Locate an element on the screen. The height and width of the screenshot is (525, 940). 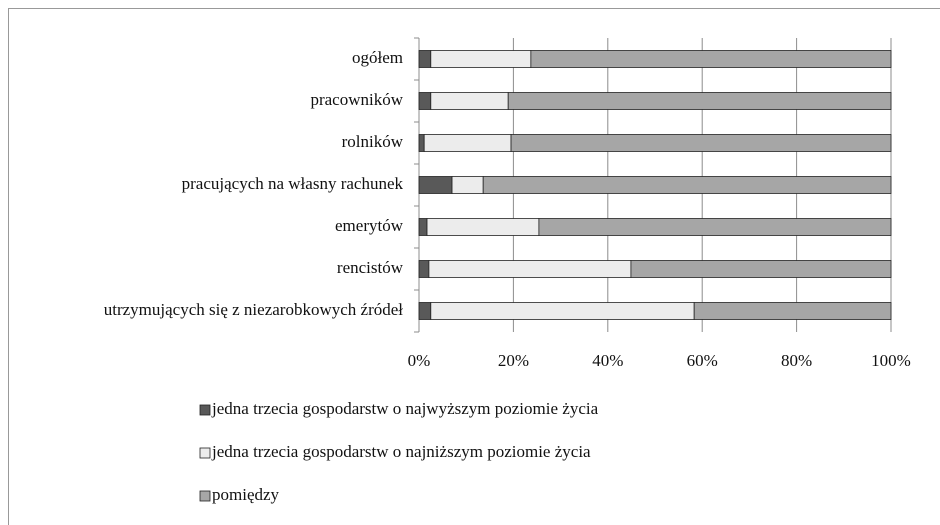
x-tick-label: 40% is located at coordinates (607, 360).